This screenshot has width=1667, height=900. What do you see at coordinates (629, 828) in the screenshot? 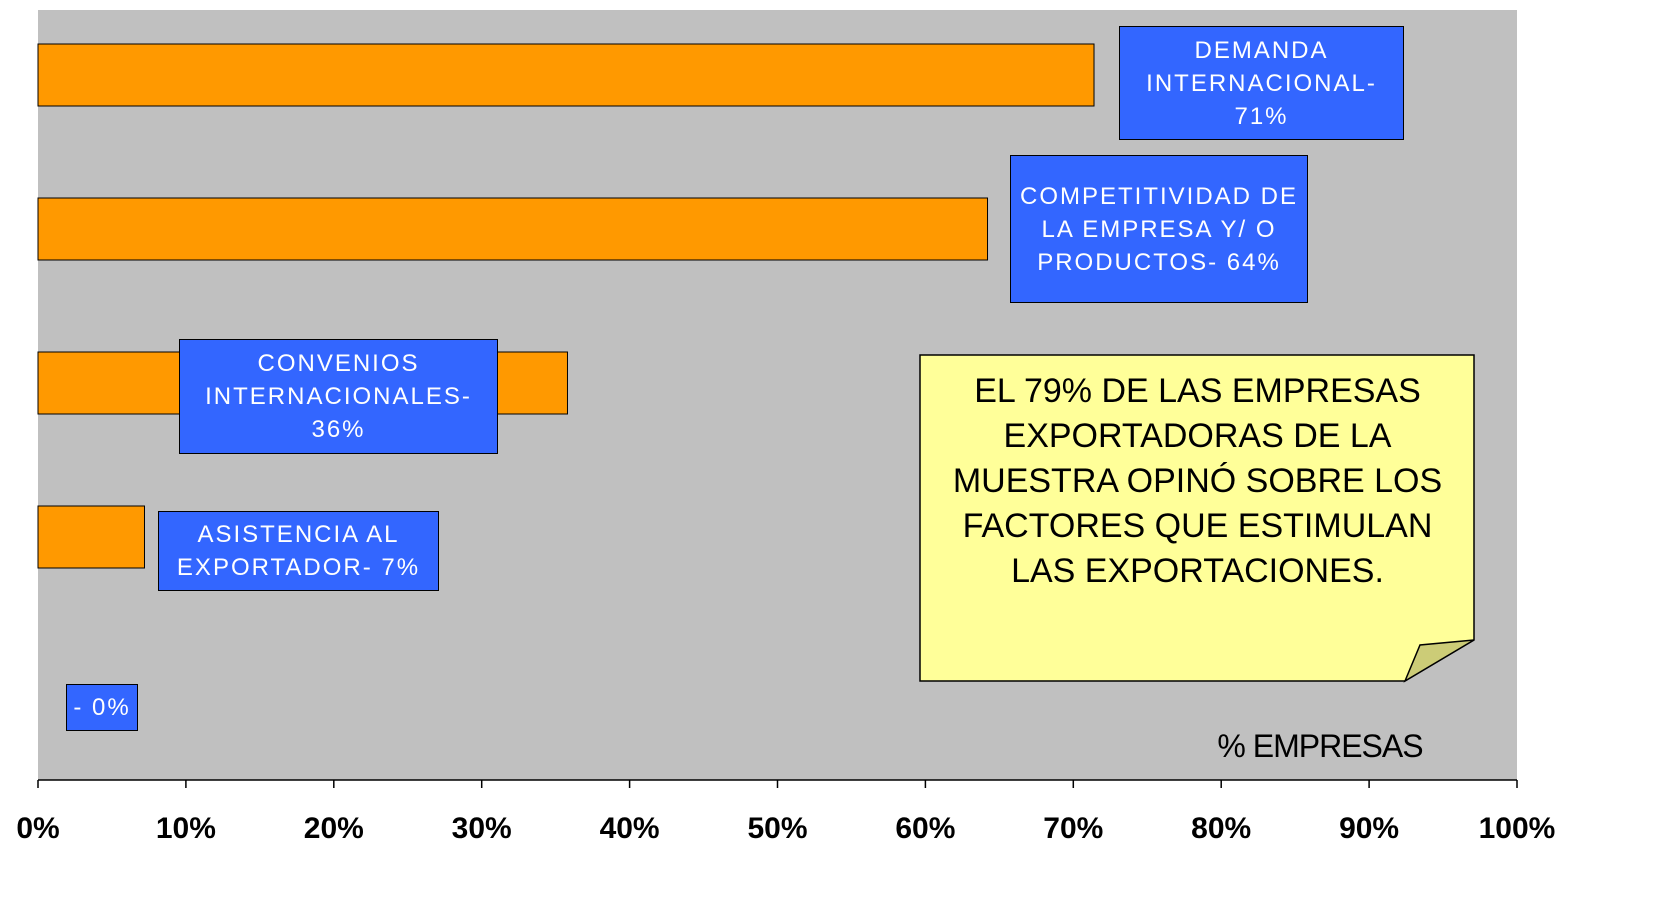
I see `x-tick-label: 40%` at bounding box center [629, 828].